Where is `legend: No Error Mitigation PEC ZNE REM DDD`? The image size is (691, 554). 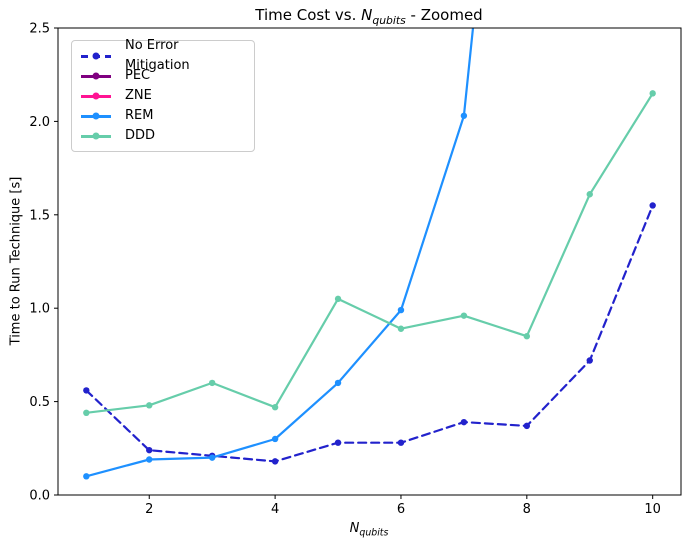 legend: No Error Mitigation PEC ZNE REM DDD is located at coordinates (163, 95).